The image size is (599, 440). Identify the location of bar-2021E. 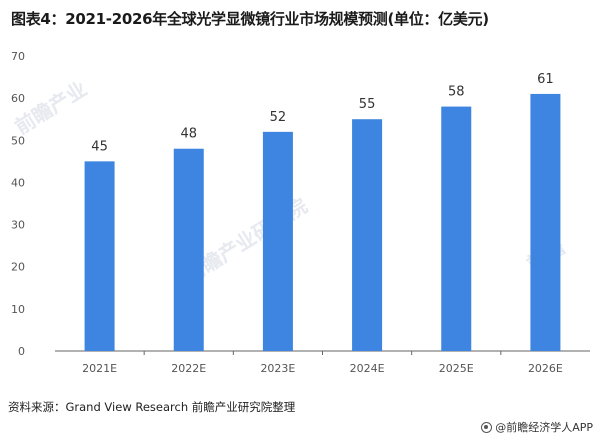
(99, 256).